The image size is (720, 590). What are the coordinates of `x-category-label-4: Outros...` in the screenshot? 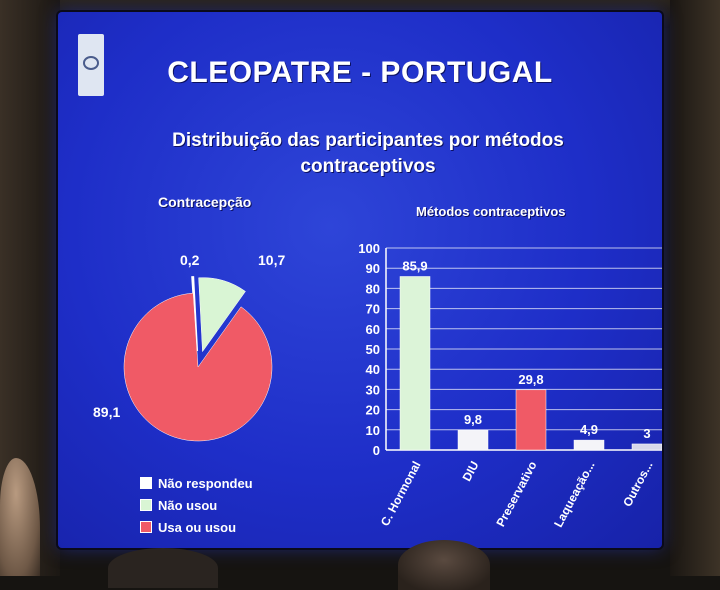 It's located at (638, 484).